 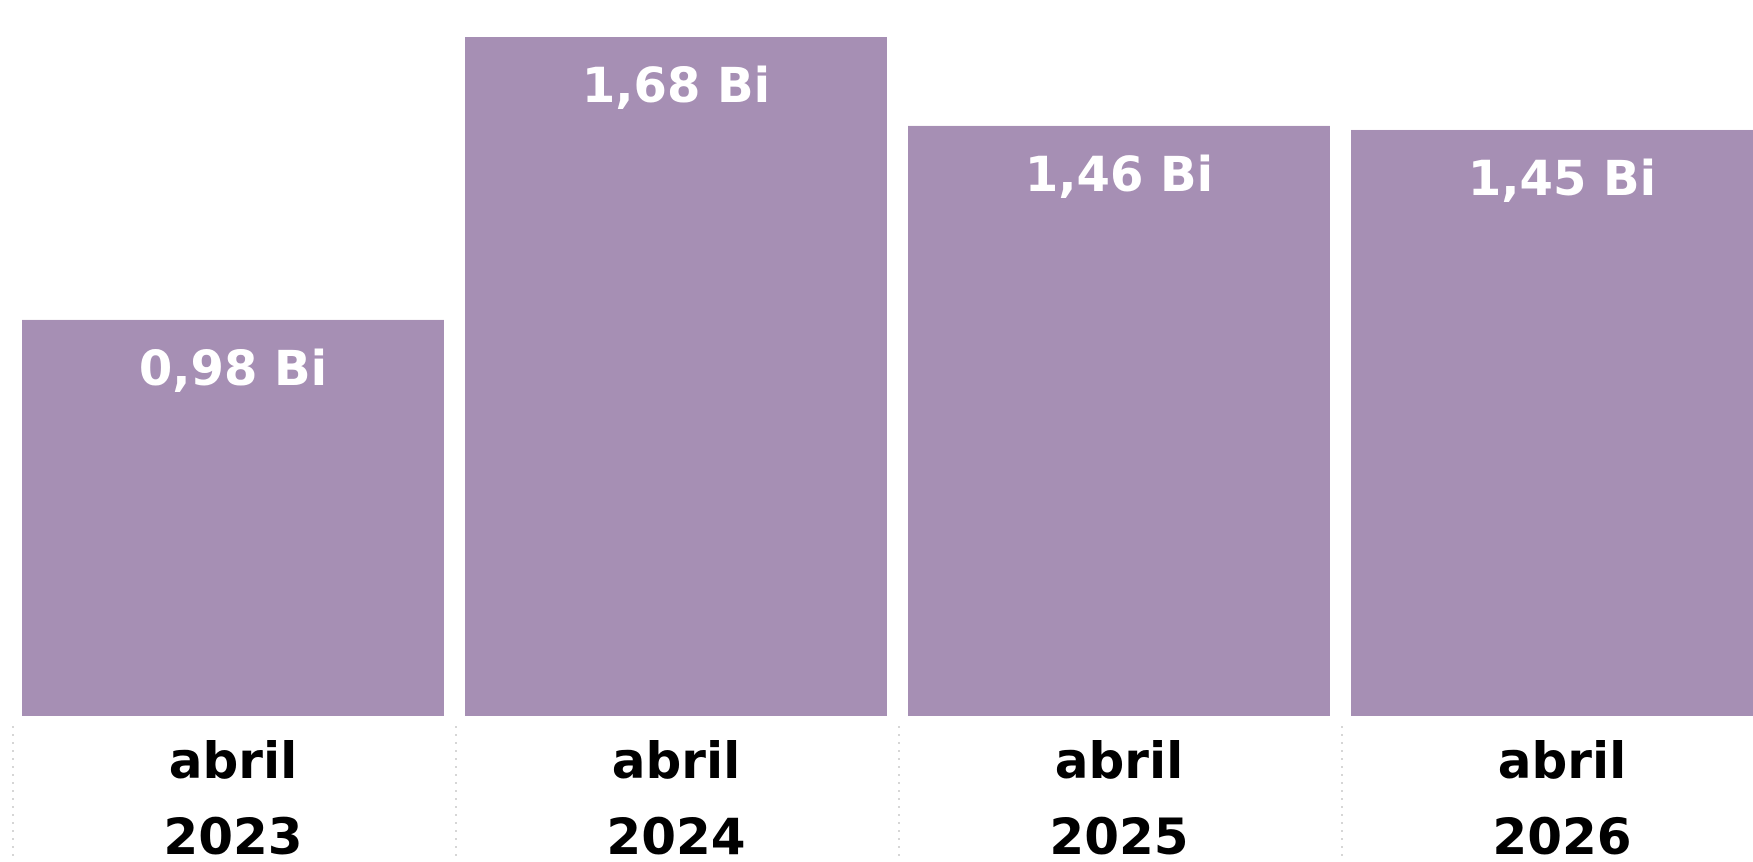 What do you see at coordinates (677, 794) in the screenshot?
I see `category-separators` at bounding box center [677, 794].